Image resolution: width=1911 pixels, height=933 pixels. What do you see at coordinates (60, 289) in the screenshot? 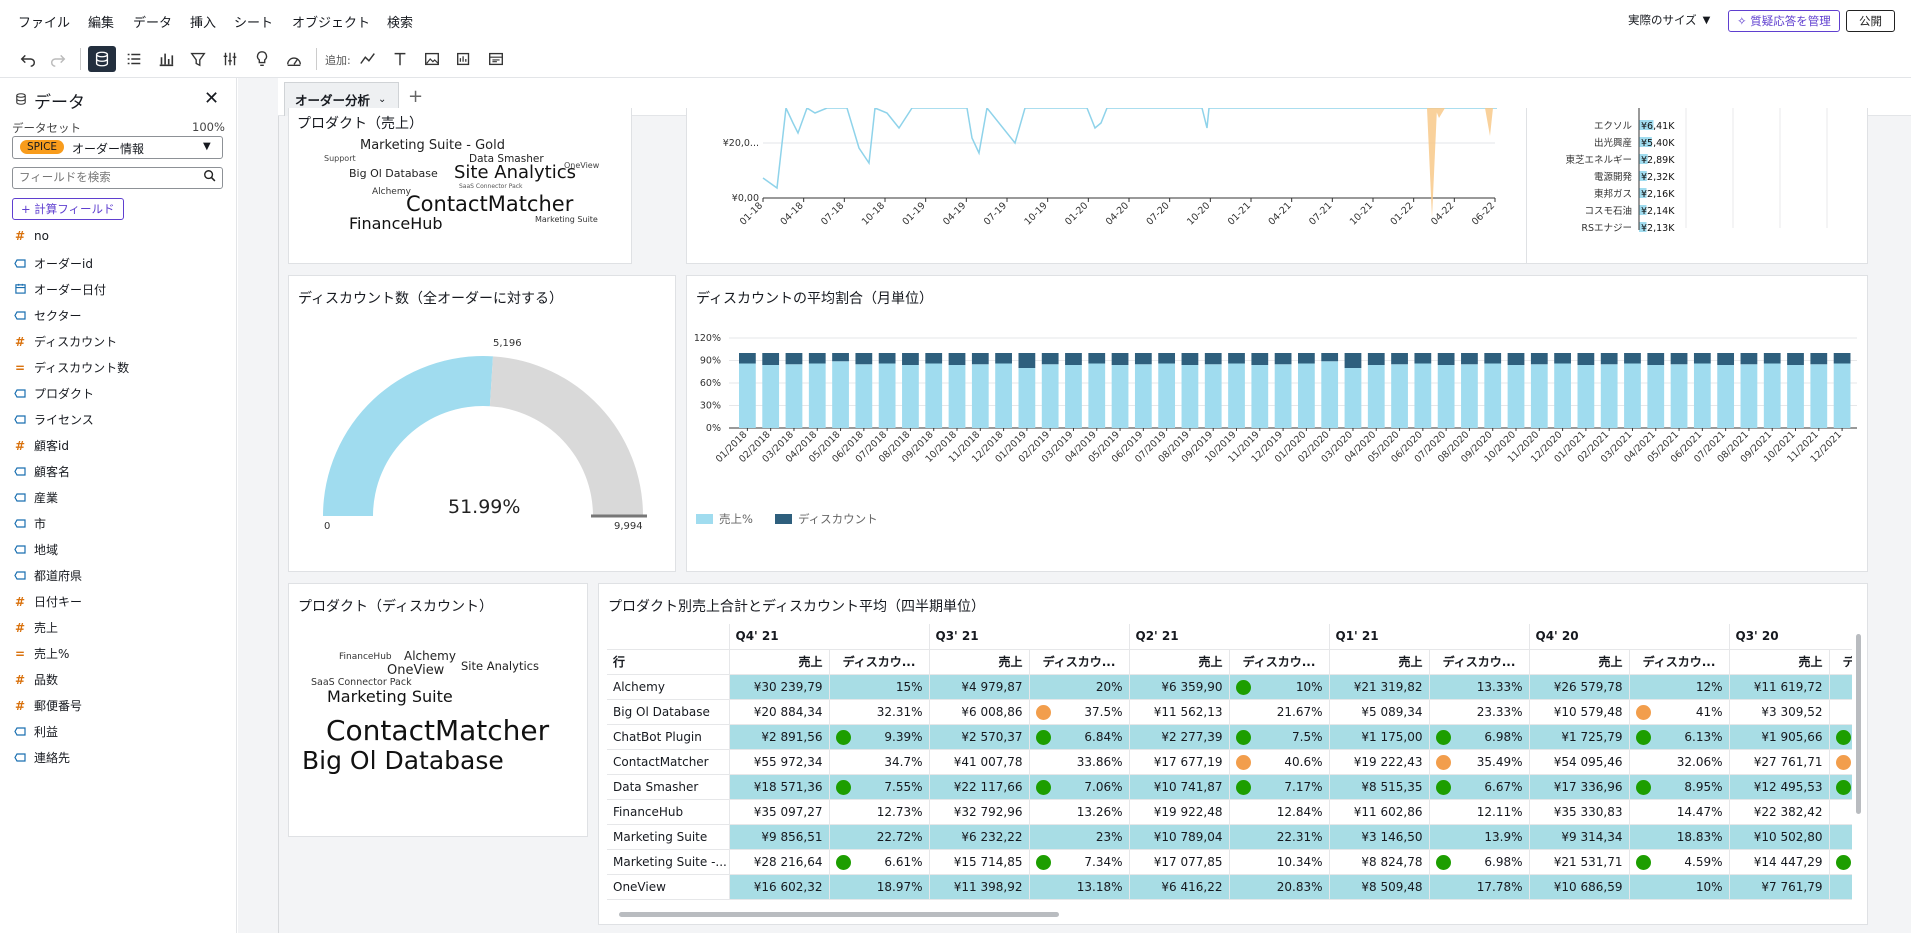
I see `field-item: オーダー日付` at bounding box center [60, 289].